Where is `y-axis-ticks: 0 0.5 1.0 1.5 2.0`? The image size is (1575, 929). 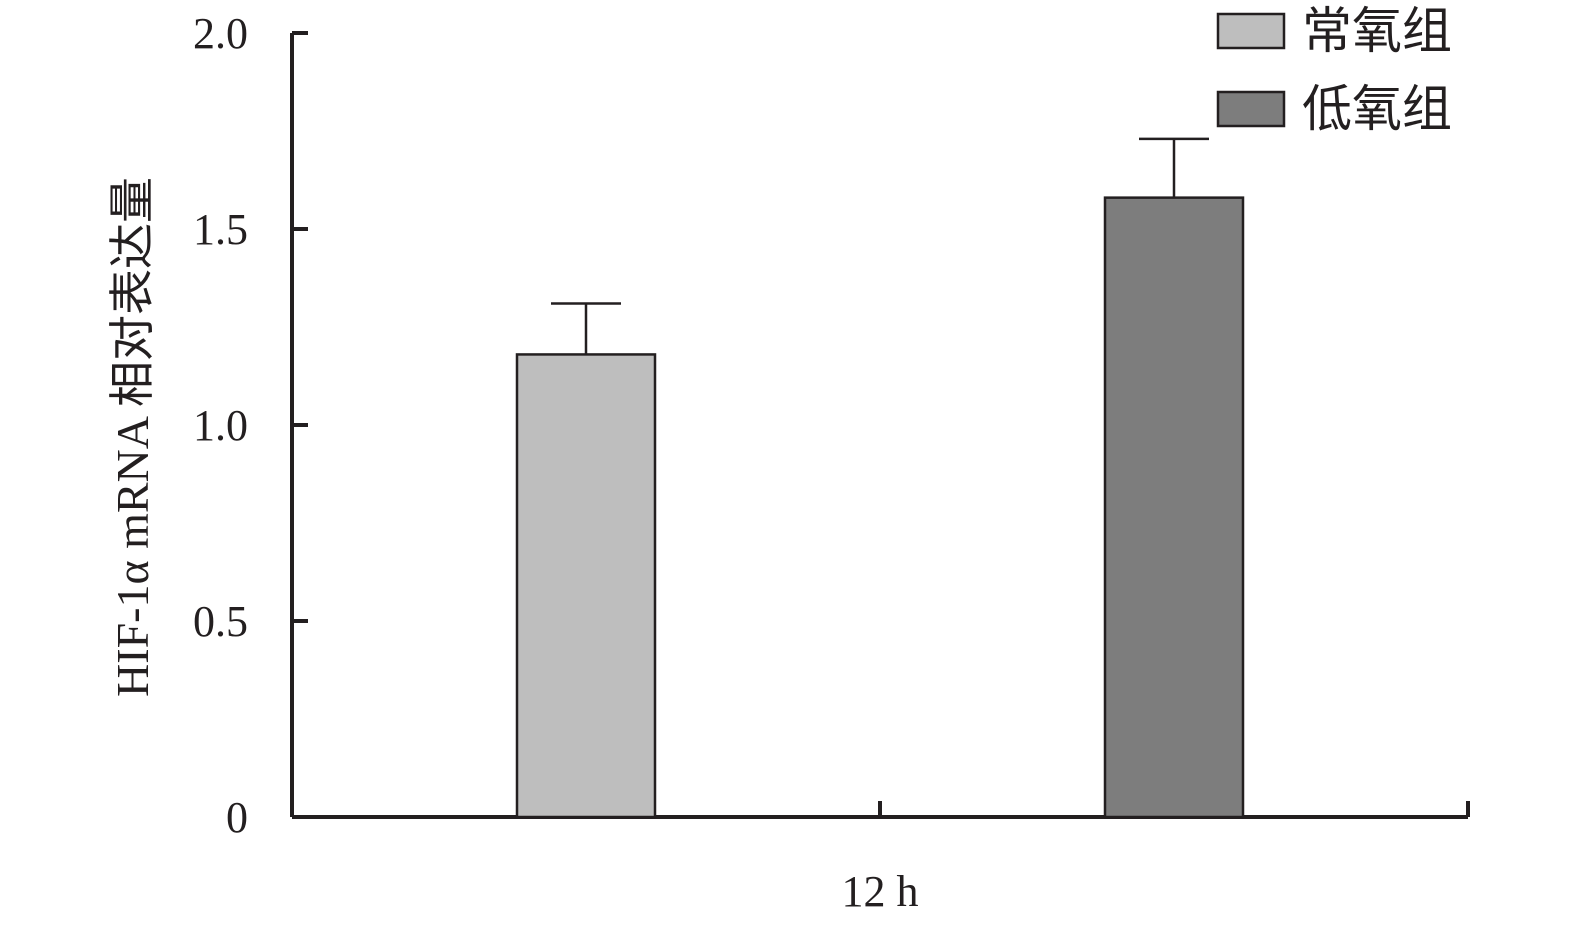
y-axis-ticks: 0 0.5 1.0 1.5 2.0 is located at coordinates (250, 425).